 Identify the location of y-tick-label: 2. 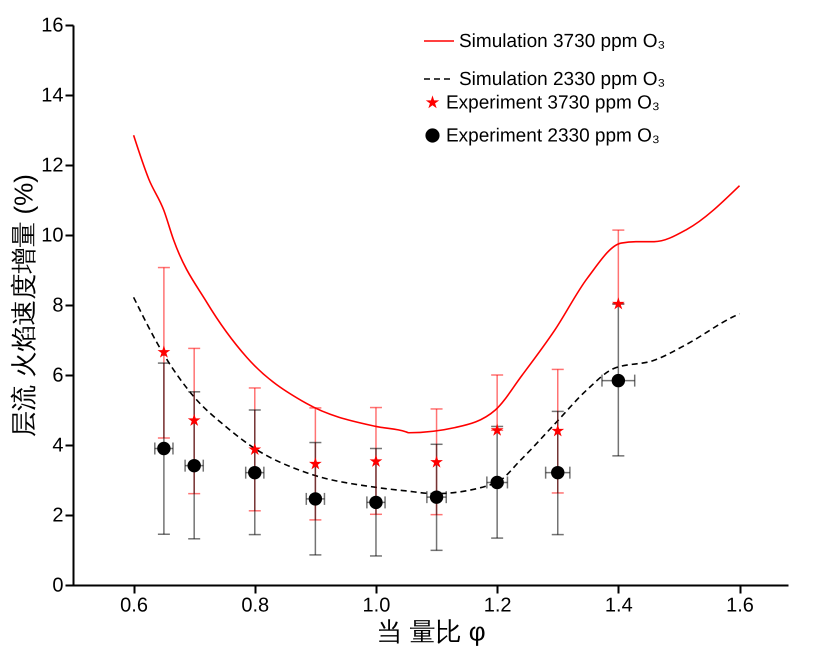
(58, 515).